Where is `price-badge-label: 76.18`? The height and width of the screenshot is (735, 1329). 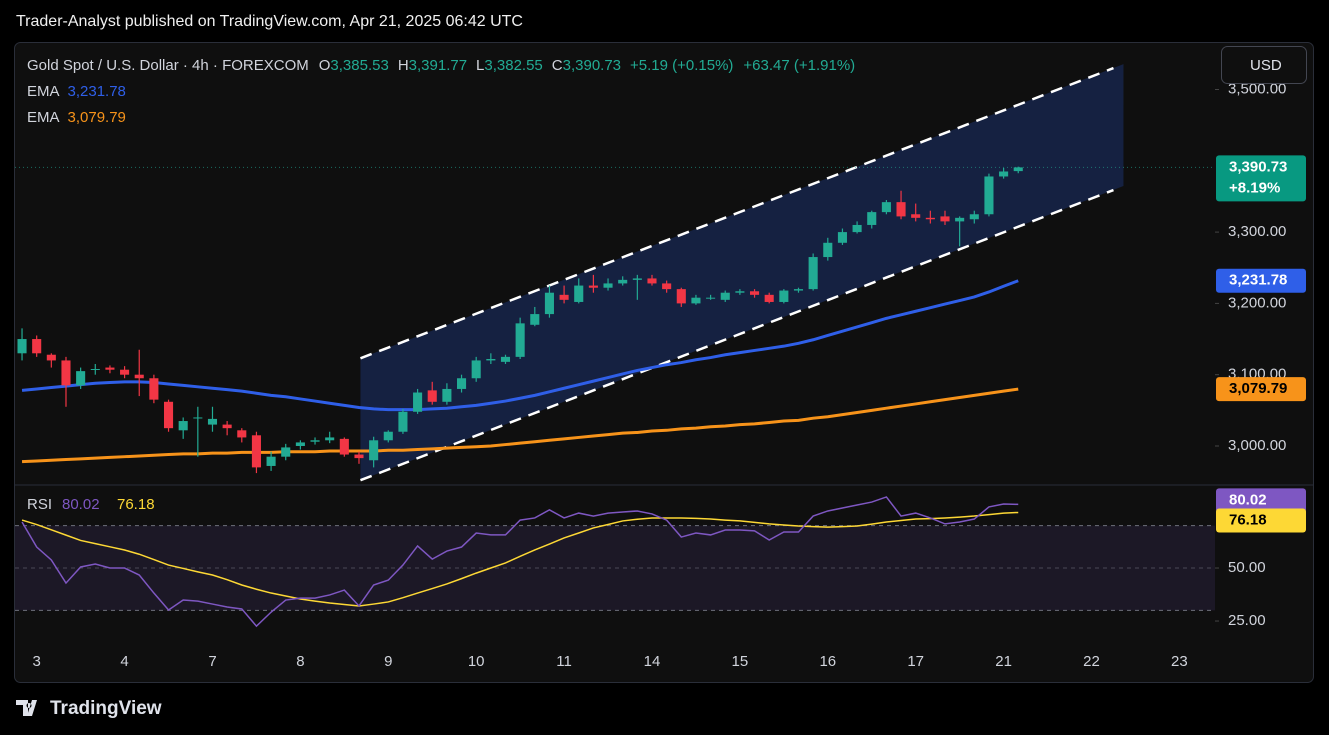
price-badge-label: 76.18 is located at coordinates (1248, 519).